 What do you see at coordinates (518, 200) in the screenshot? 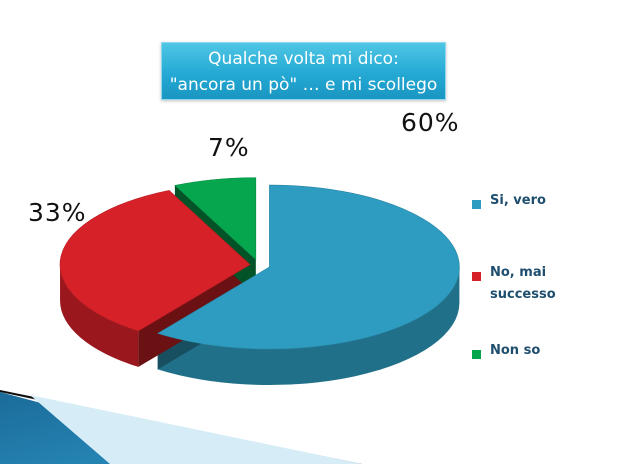
I see `legend-label: Si, vero` at bounding box center [518, 200].